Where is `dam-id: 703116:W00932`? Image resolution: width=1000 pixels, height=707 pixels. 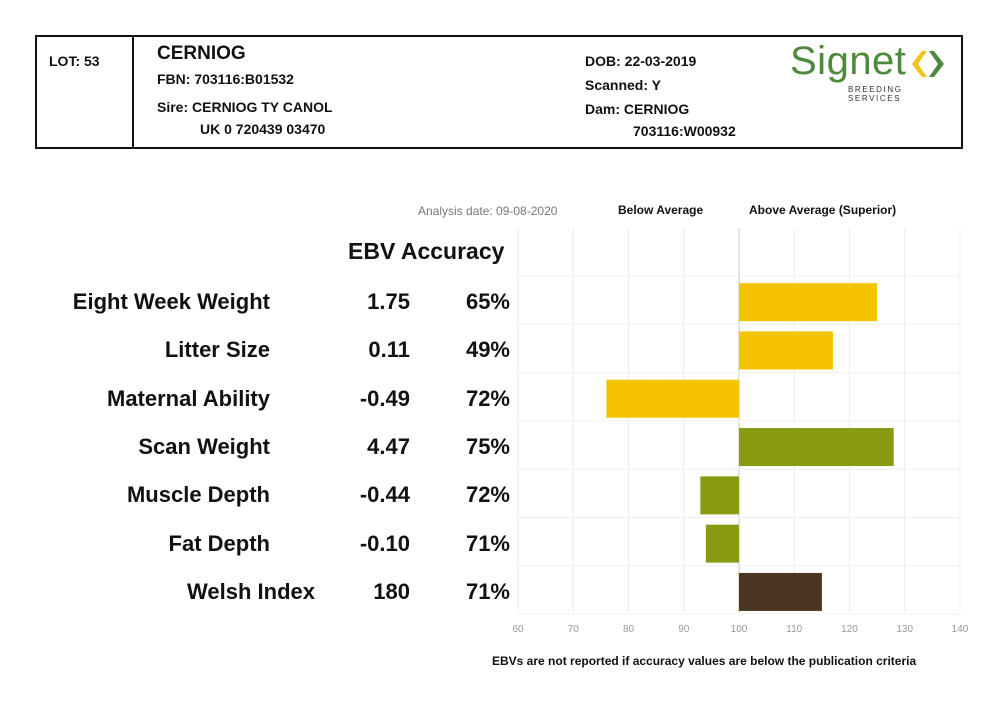 dam-id: 703116:W00932 is located at coordinates (684, 131).